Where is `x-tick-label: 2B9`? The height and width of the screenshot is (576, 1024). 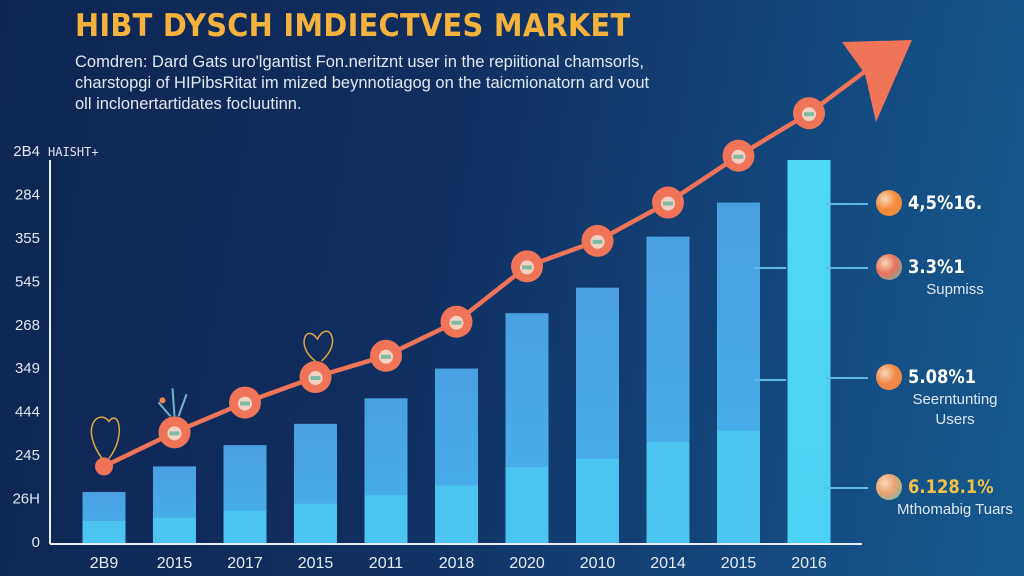
x-tick-label: 2B9 is located at coordinates (104, 563).